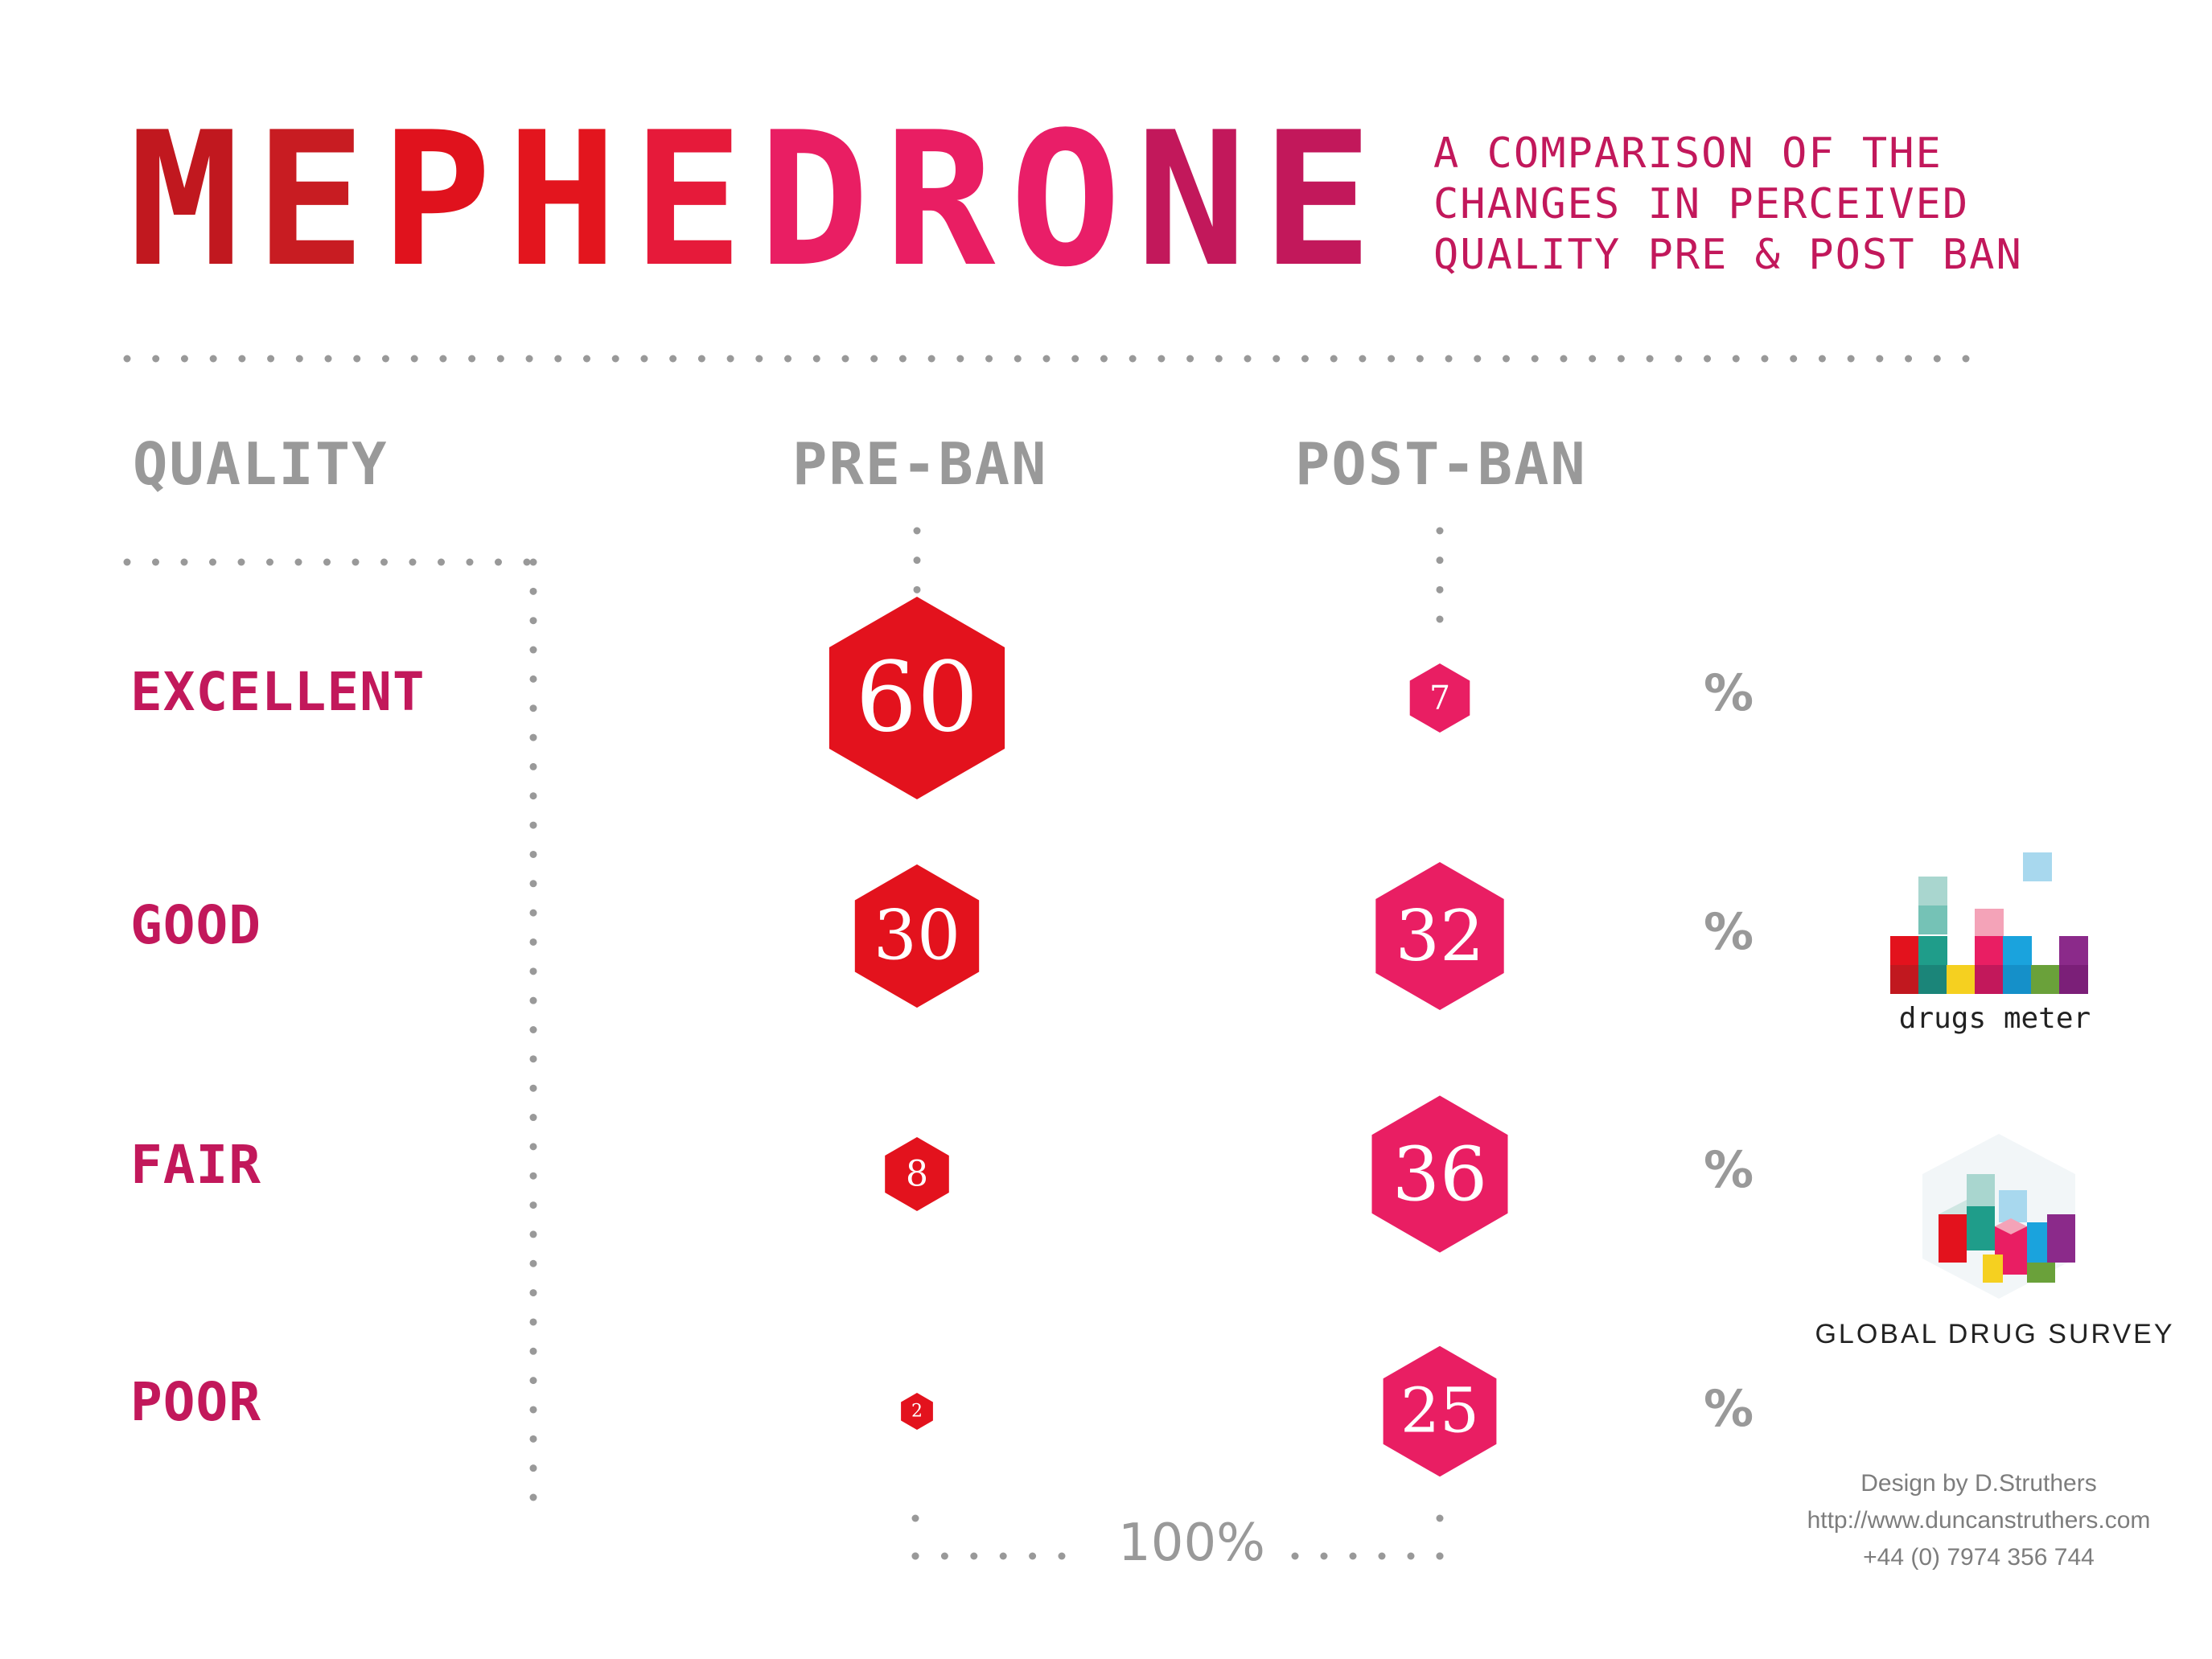 This screenshot has height=1659, width=2212. Describe the element at coordinates (1046, 359) in the screenshot. I see `header-separator-dots` at that location.